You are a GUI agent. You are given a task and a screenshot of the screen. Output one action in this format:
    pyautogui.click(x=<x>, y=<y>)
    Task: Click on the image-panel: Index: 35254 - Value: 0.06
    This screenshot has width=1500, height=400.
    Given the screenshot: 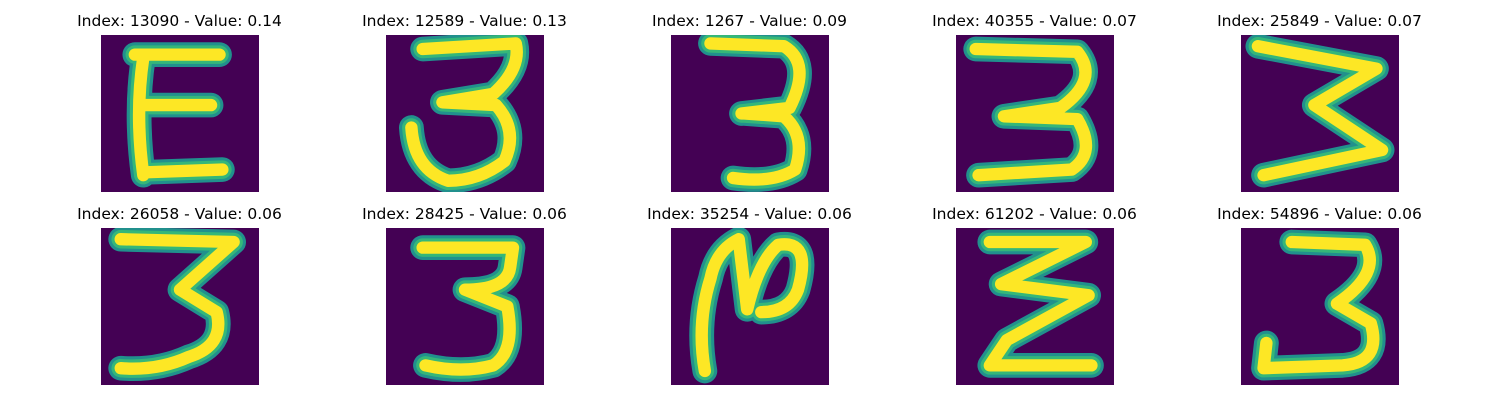 What is the action you would take?
    pyautogui.click(x=749, y=289)
    